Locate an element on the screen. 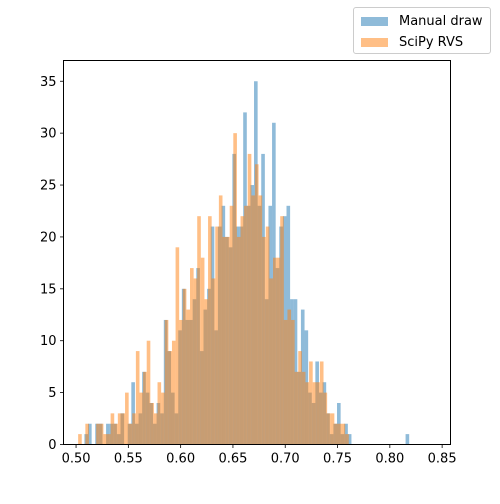 The image size is (500, 504). x-tick-label: 0.75 is located at coordinates (337, 459).